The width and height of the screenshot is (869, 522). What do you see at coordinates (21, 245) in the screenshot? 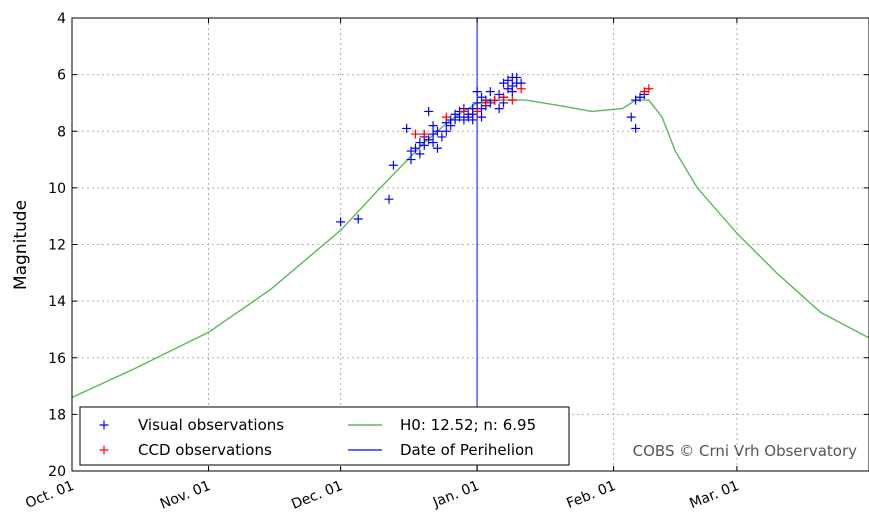
I see `y-axis-label: Magnitude` at bounding box center [21, 245].